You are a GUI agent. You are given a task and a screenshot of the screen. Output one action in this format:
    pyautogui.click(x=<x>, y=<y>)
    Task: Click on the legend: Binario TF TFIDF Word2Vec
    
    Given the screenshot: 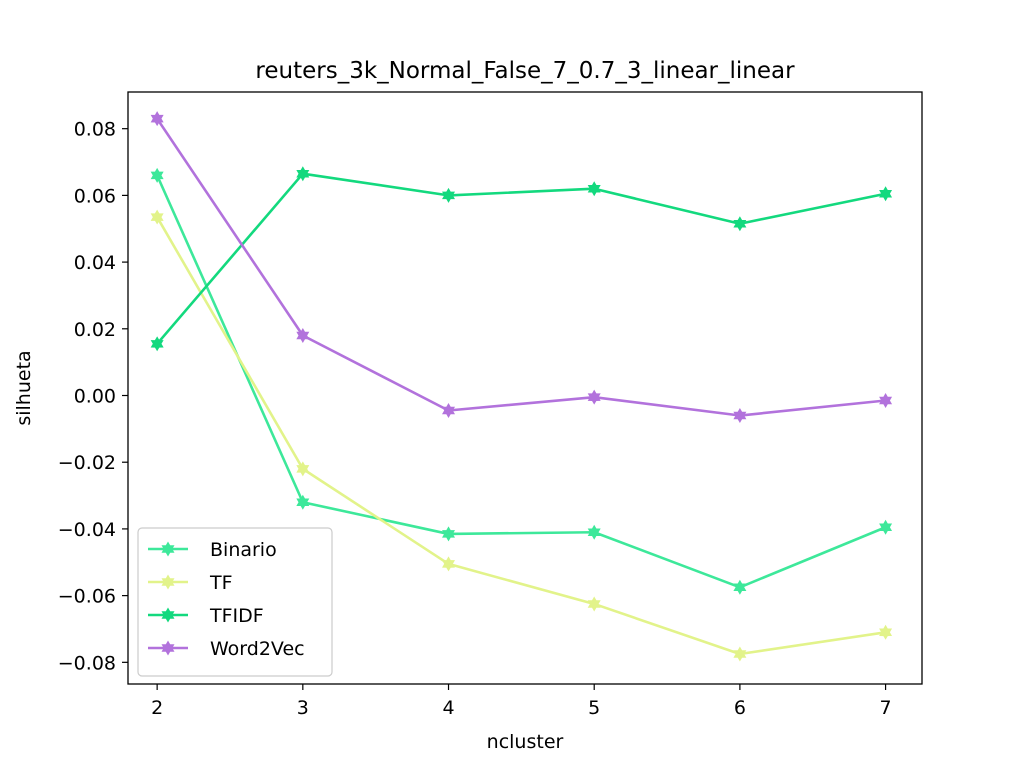 What is the action you would take?
    pyautogui.click(x=235, y=602)
    